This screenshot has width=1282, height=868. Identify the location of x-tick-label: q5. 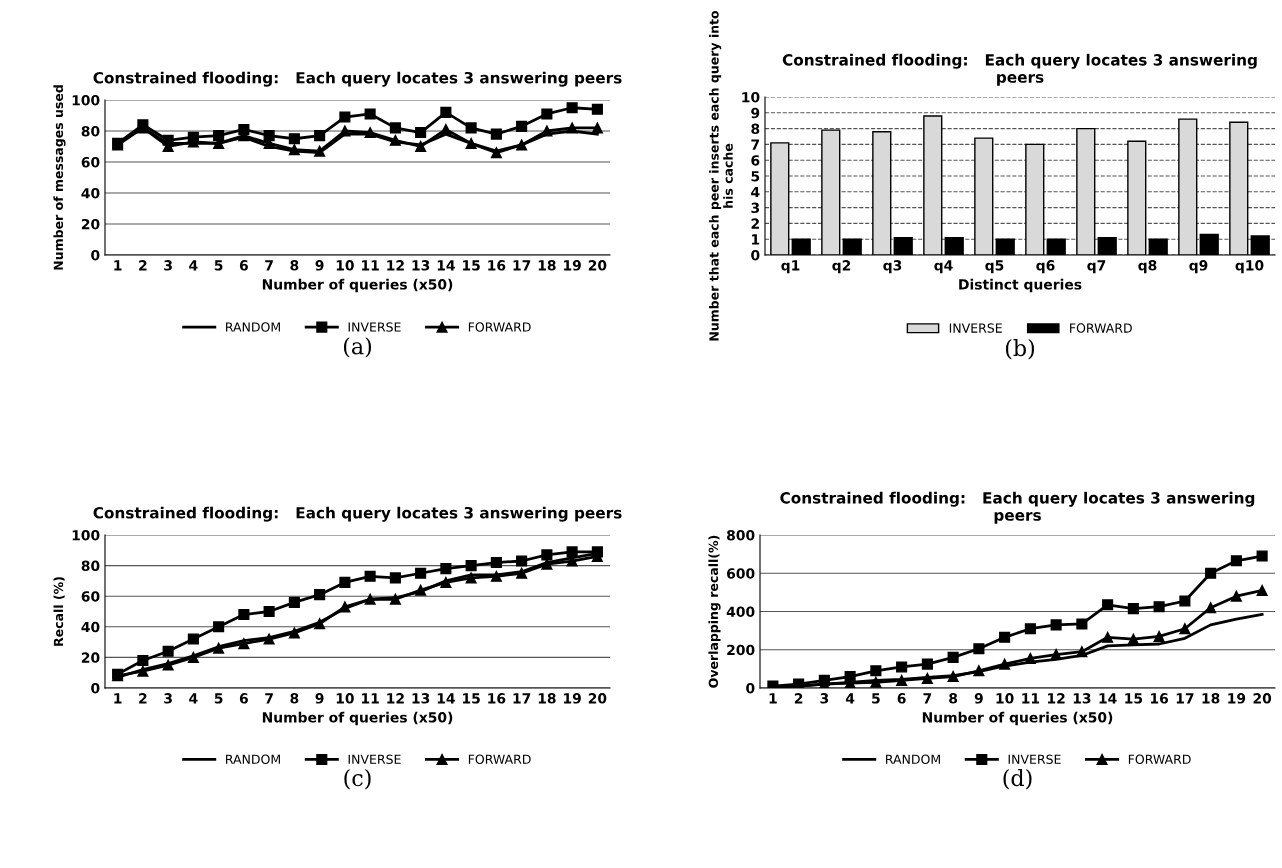
(994, 267).